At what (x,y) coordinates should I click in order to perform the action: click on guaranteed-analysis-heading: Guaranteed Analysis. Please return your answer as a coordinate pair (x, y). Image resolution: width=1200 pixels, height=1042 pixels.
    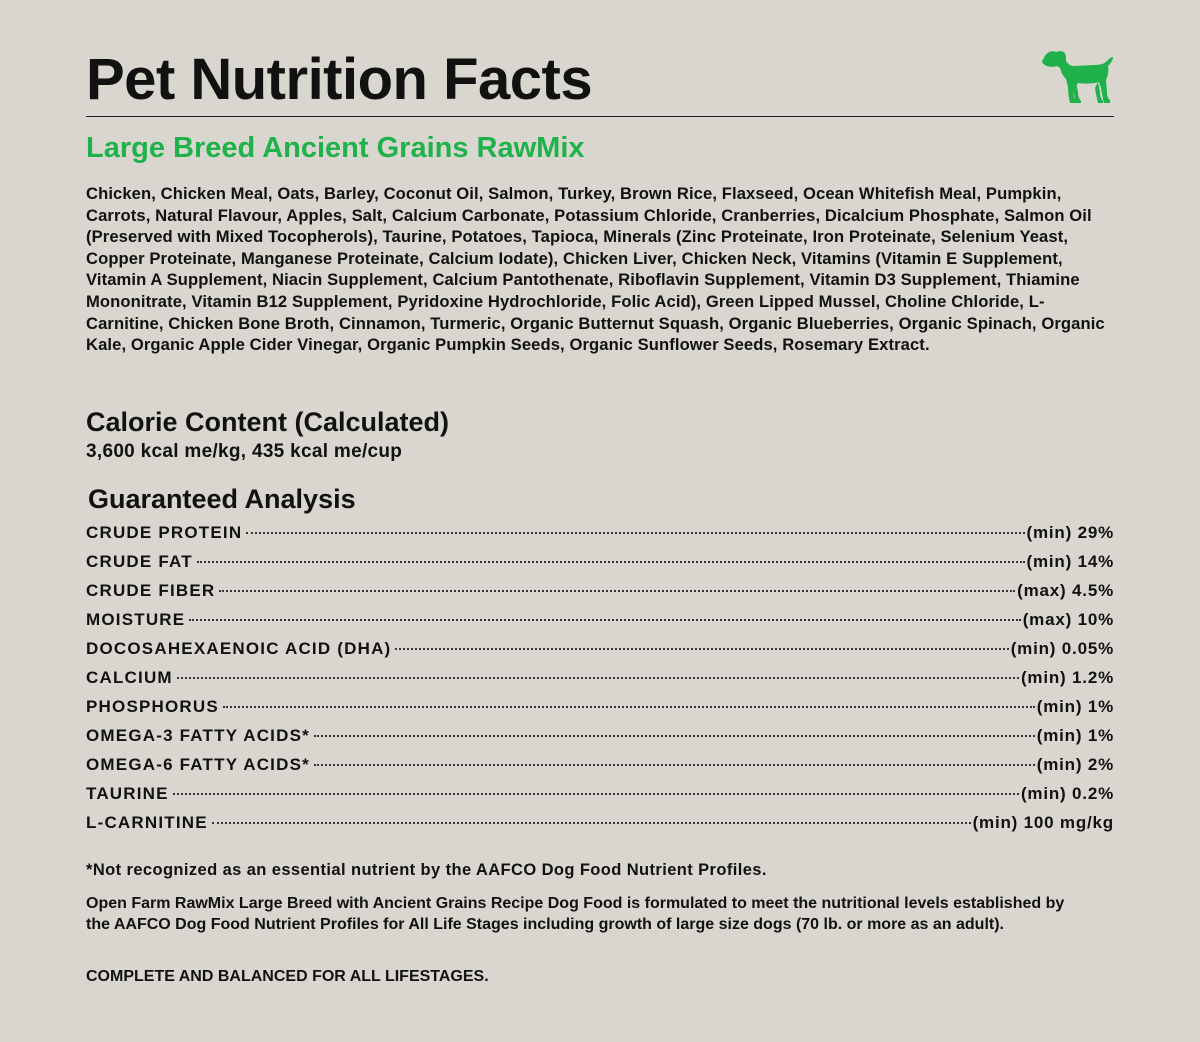
    Looking at the image, I should click on (222, 499).